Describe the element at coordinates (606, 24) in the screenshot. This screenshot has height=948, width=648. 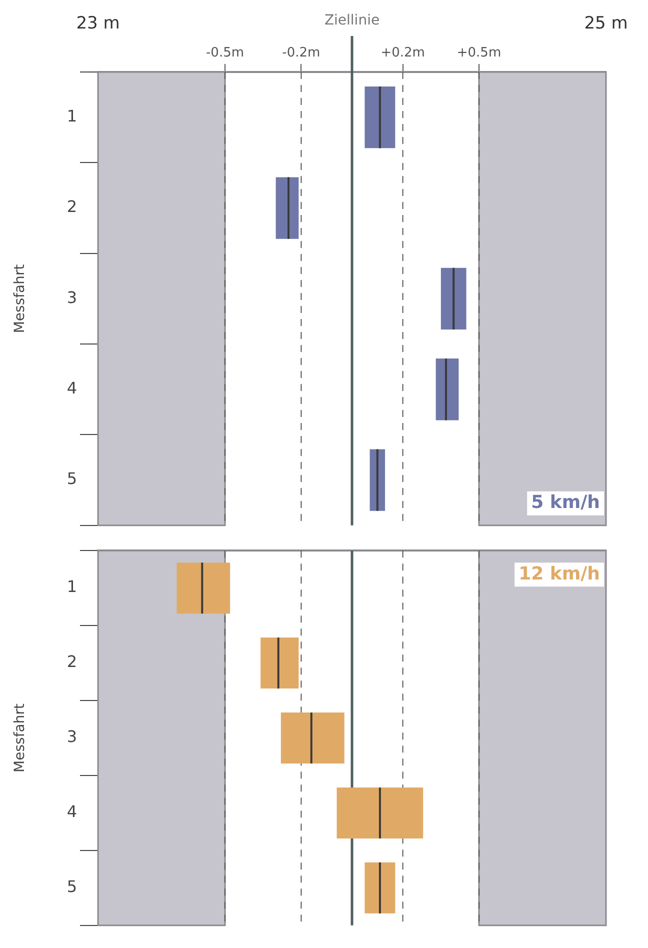
I see `x2-tick-label: 25 m` at that location.